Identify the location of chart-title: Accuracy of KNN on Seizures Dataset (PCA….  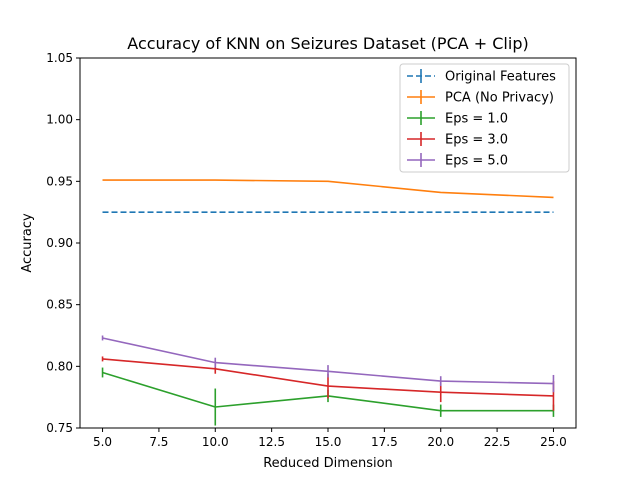
(327, 43).